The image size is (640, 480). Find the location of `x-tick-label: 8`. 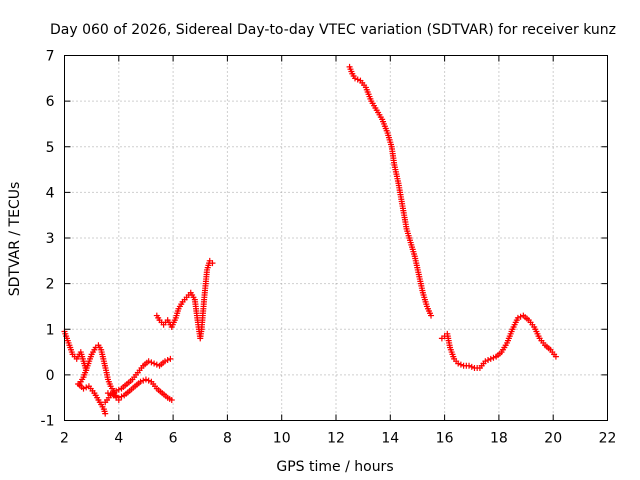

x-tick-label: 8 is located at coordinates (227, 439).